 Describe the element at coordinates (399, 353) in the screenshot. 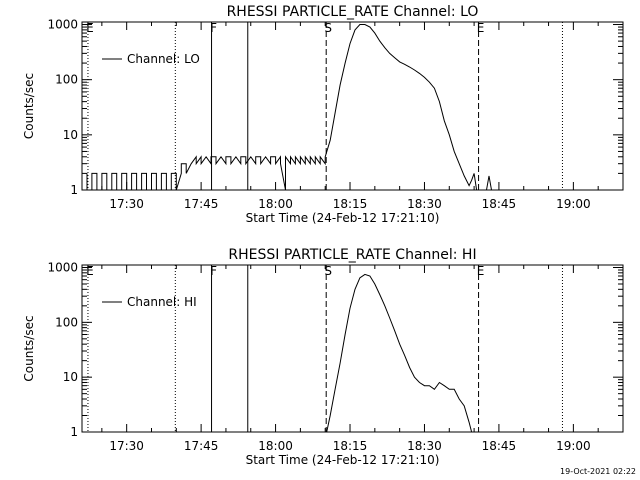

I see `series-line` at that location.